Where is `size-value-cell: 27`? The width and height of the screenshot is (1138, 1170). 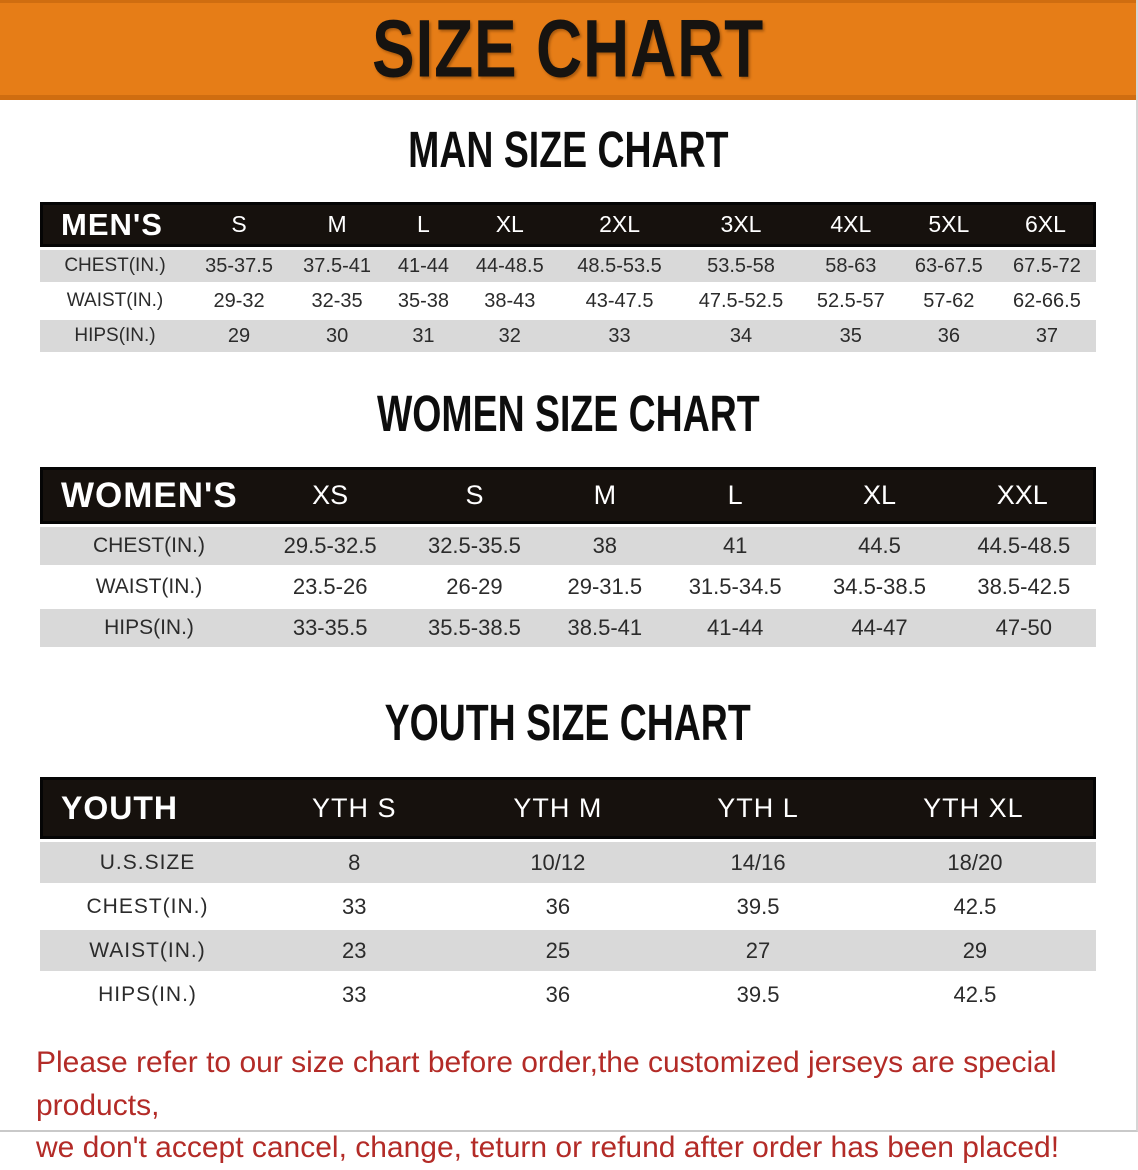 size-value-cell: 27 is located at coordinates (758, 950).